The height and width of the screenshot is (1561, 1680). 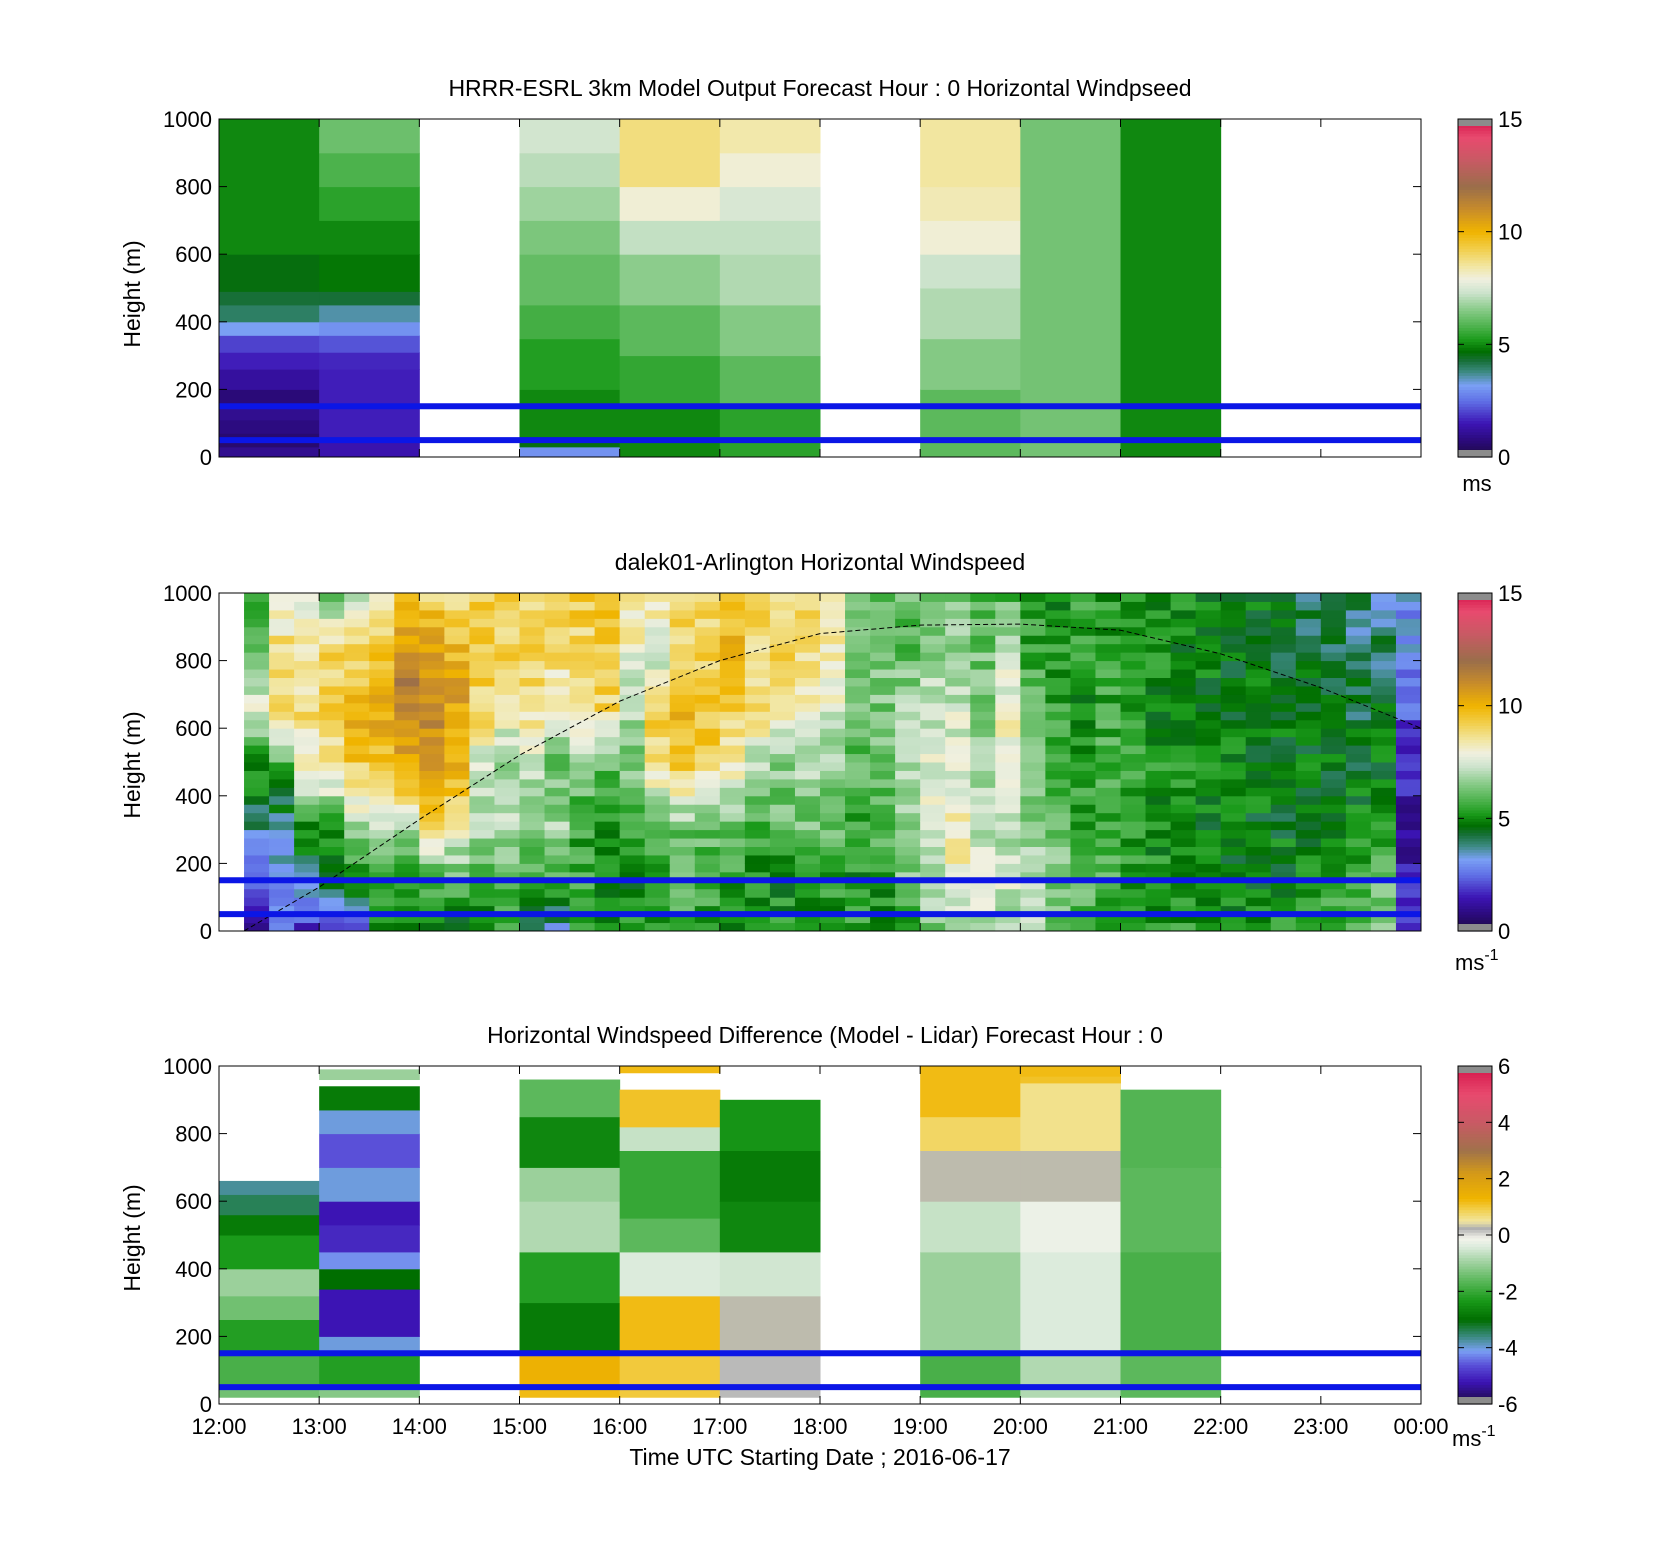 I want to click on heatmap-cells, so click(x=720, y=1232).